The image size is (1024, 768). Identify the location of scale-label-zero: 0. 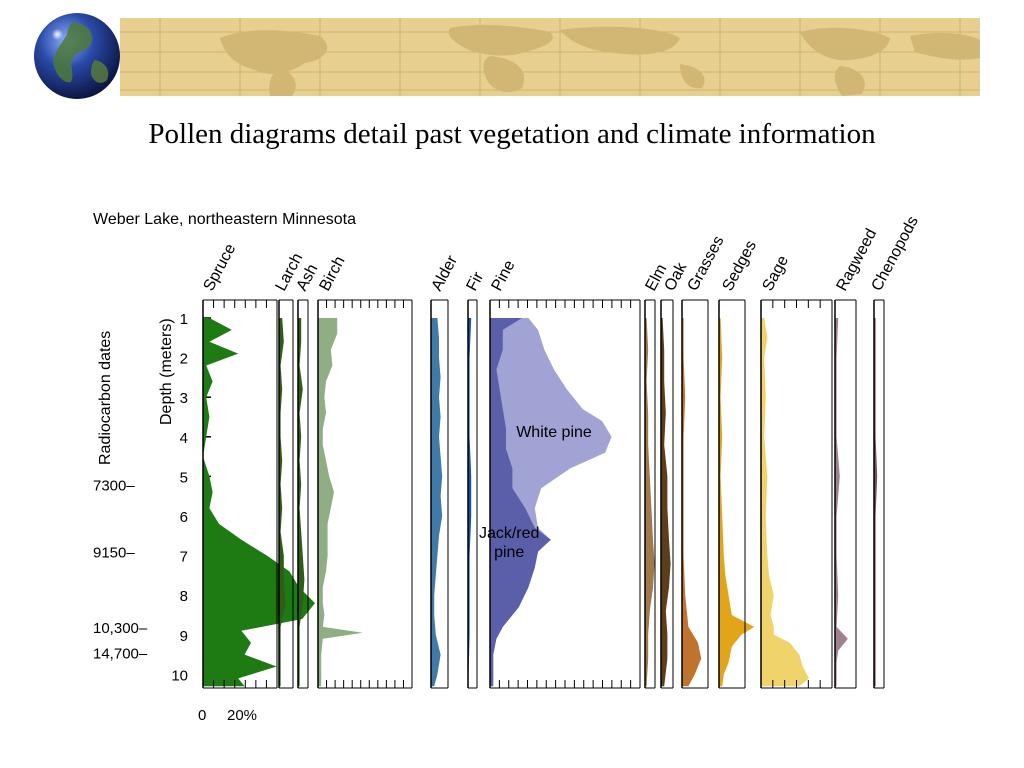
(202, 715).